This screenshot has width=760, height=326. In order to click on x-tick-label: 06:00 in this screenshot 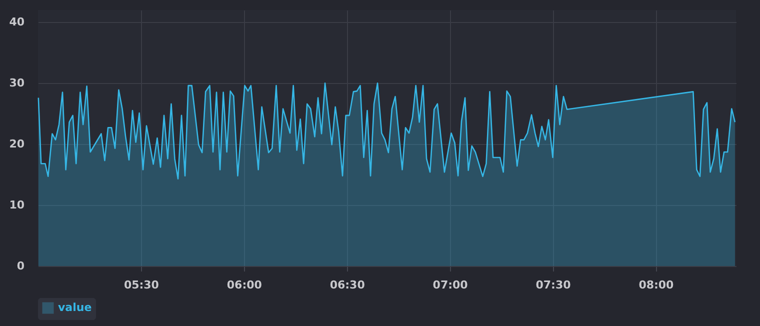, I will do `click(244, 285)`.